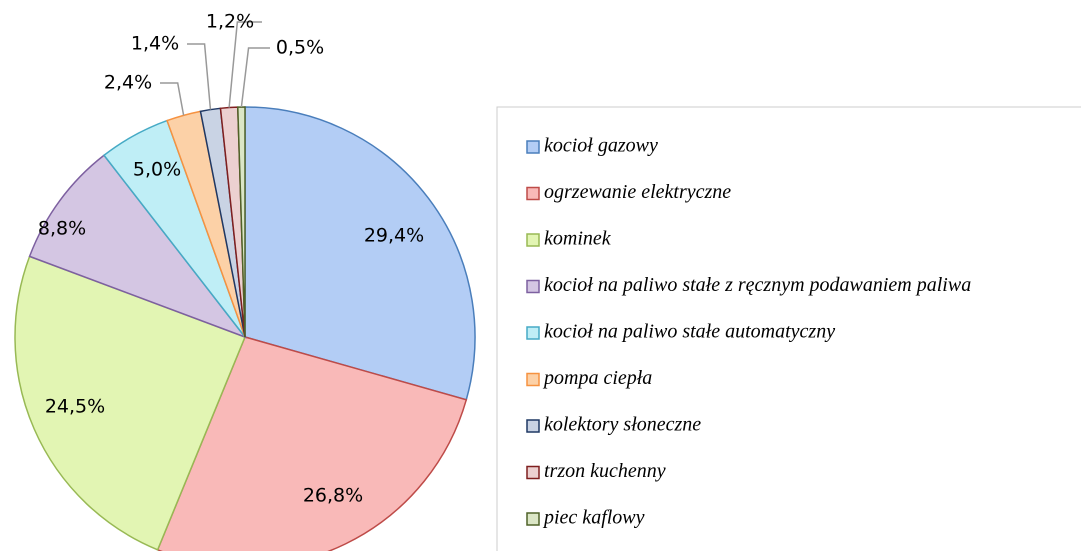  I want to click on data-label: 1,4%, so click(155, 44).